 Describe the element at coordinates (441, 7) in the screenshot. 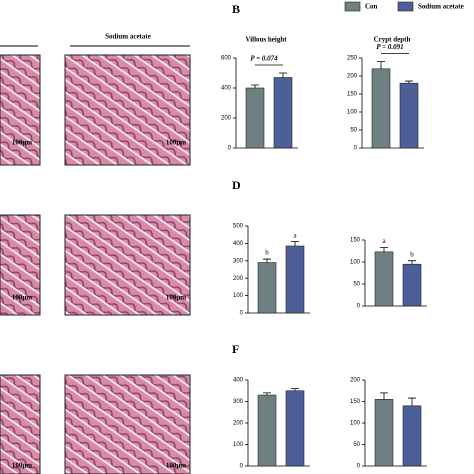

I see `legend-label: Sodium acetate` at that location.